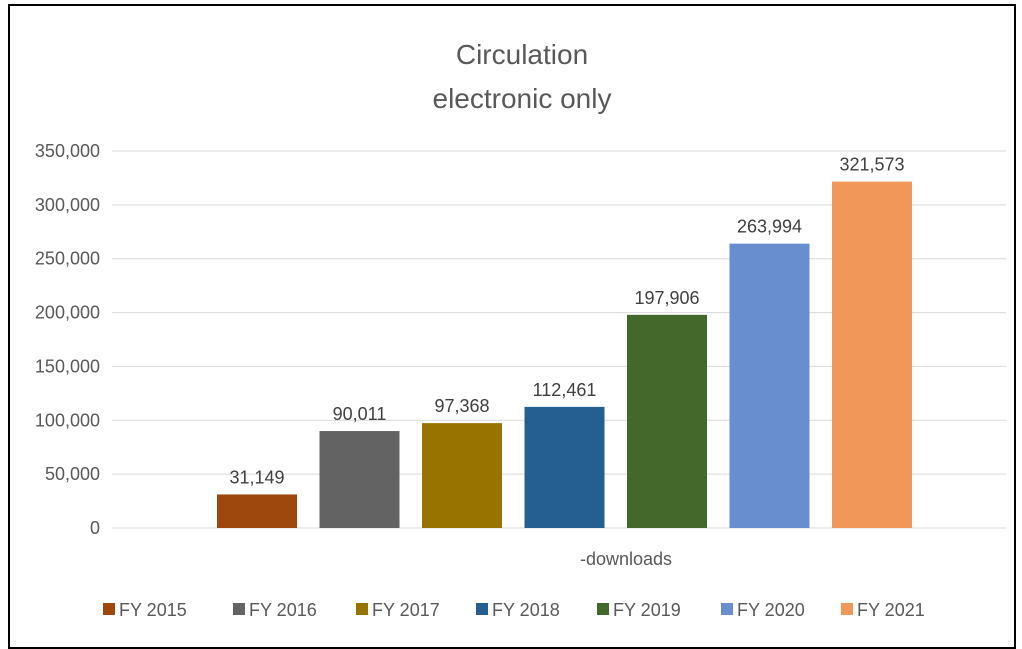 Image resolution: width=1022 pixels, height=649 pixels. I want to click on bar-fy-2016, so click(359, 479).